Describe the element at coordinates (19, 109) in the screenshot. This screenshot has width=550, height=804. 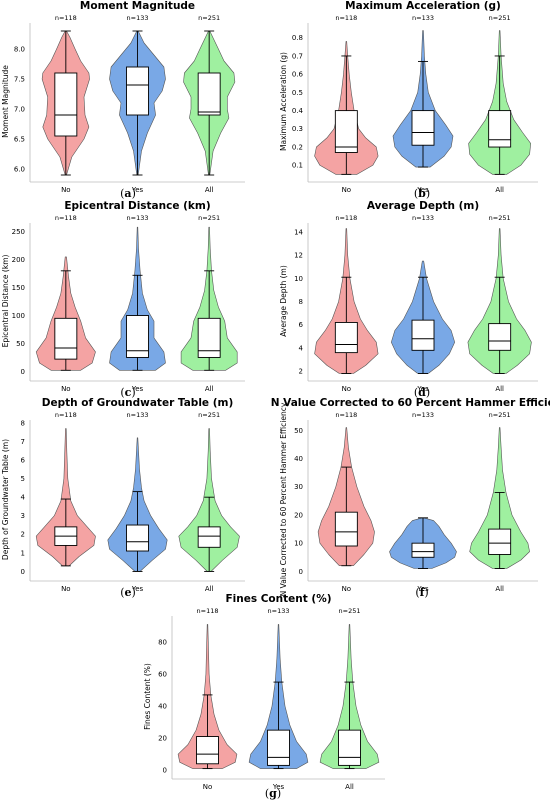
I see `y-tick-label: 7.0` at that location.